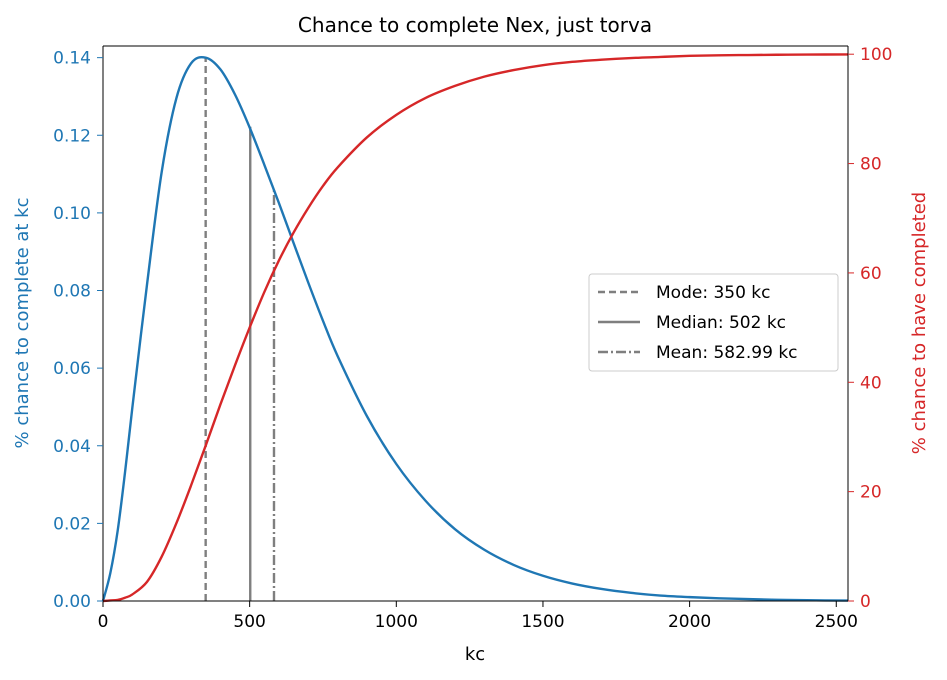 The width and height of the screenshot is (947, 680). Describe the element at coordinates (865, 602) in the screenshot. I see `y-right-tick-label: 0` at that location.